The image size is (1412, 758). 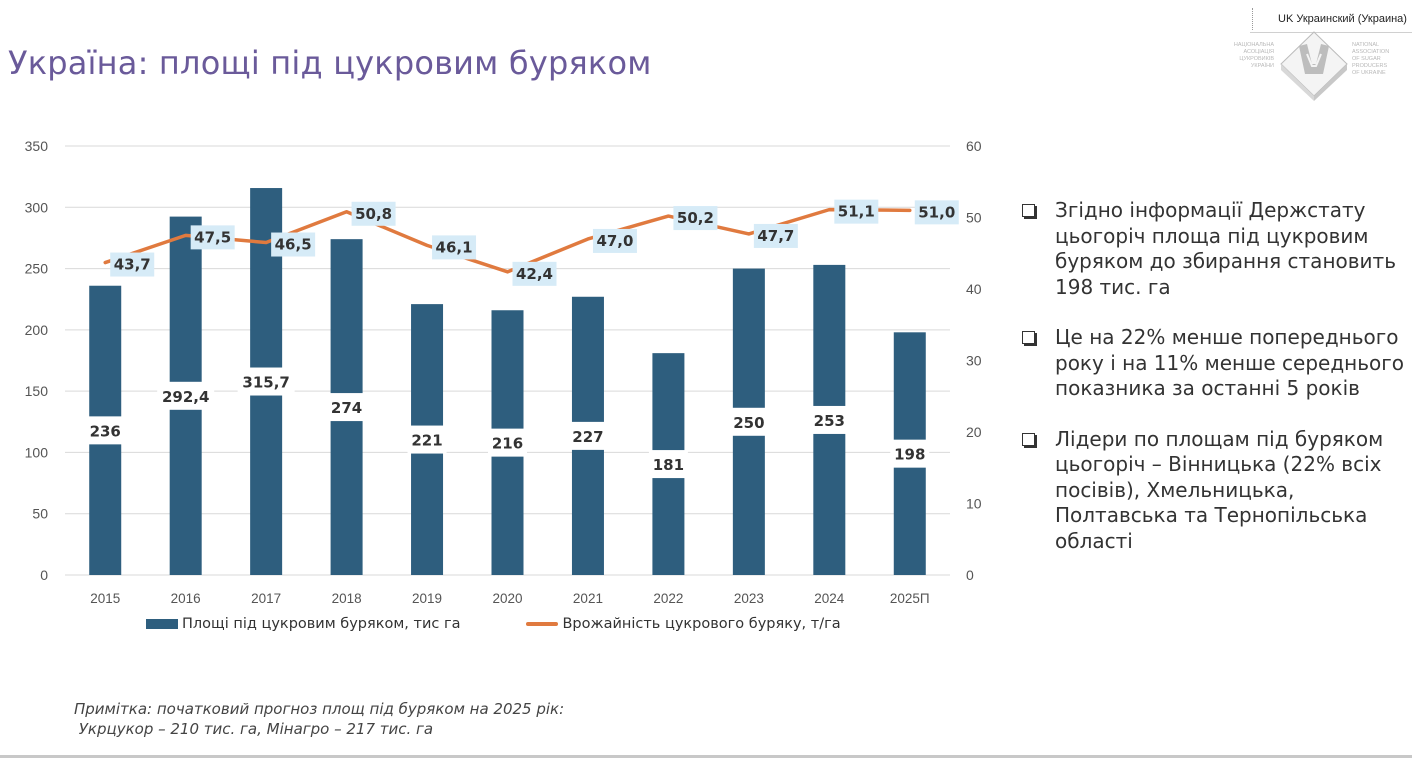 I want to click on right-axis-tick-label: 40, so click(x=974, y=289).